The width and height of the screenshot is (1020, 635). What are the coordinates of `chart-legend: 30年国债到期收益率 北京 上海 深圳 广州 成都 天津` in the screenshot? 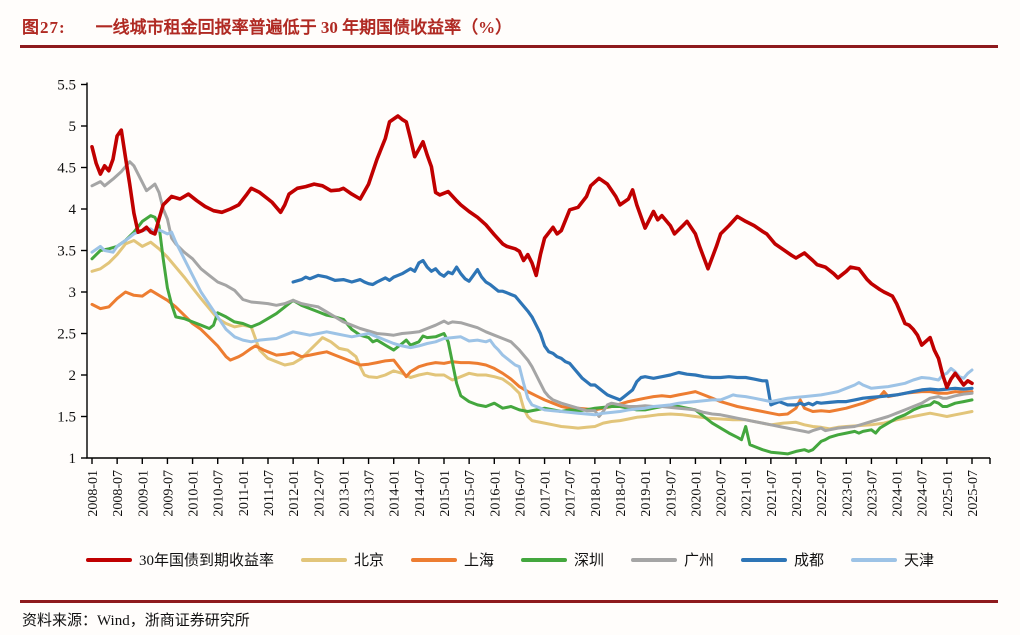 It's located at (510, 559).